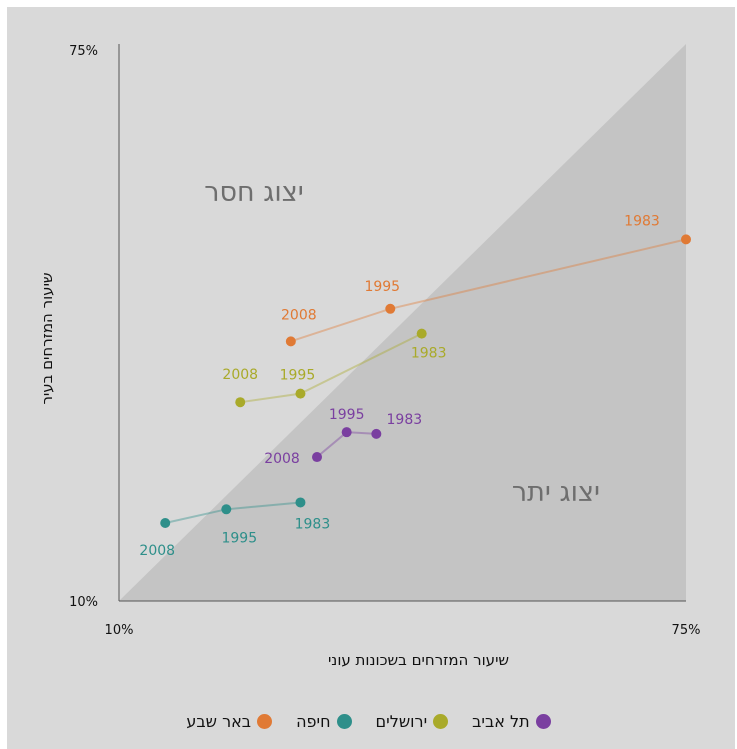 This screenshot has height=749, width=737. I want to click on y-tick-label-max: 75%, so click(83, 51).